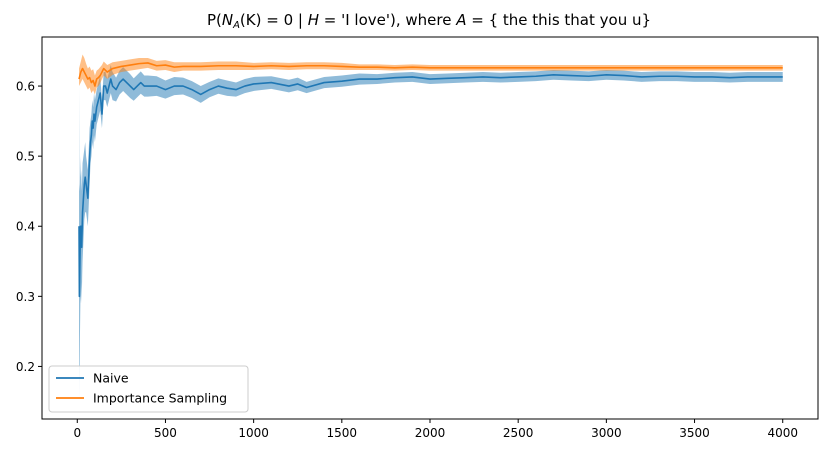 The height and width of the screenshot is (453, 826). I want to click on y-tick-label-0-5: 0.5, so click(25, 157).